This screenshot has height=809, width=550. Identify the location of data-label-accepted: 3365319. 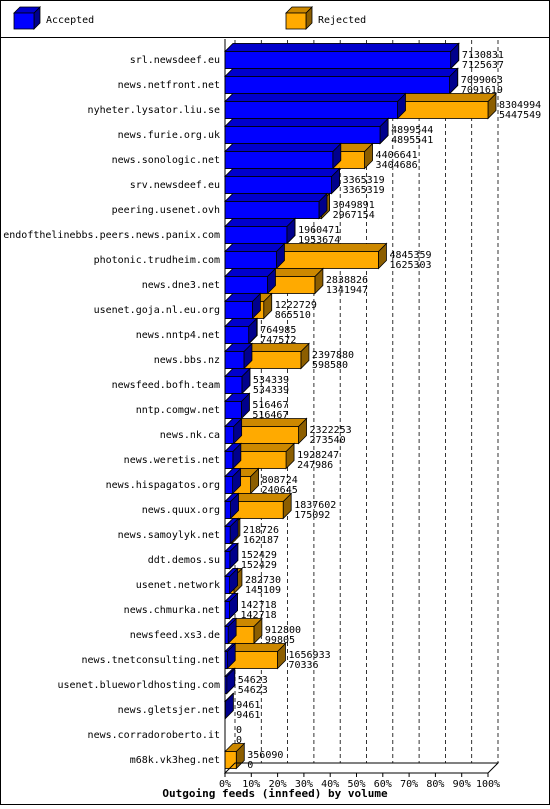
(364, 190).